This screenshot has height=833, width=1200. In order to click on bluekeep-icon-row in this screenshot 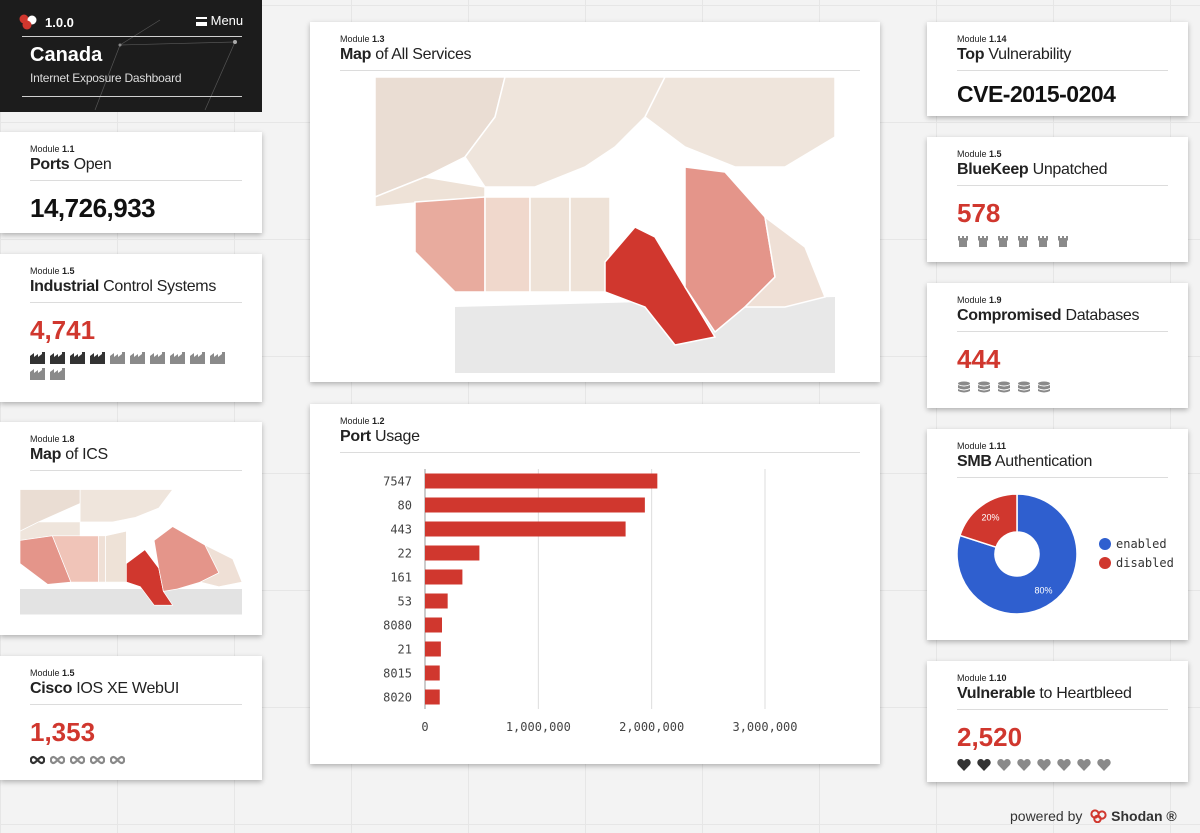, I will do `click(1057, 241)`.